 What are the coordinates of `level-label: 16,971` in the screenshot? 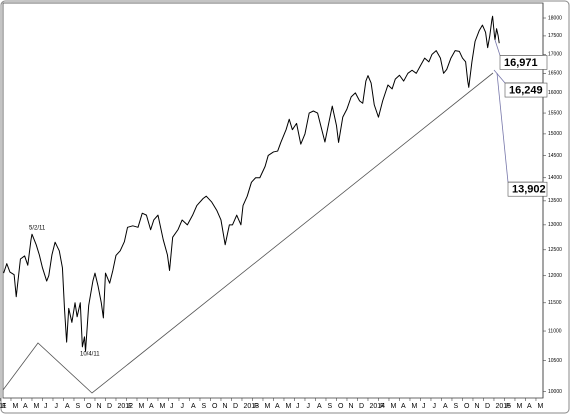 It's located at (521, 63).